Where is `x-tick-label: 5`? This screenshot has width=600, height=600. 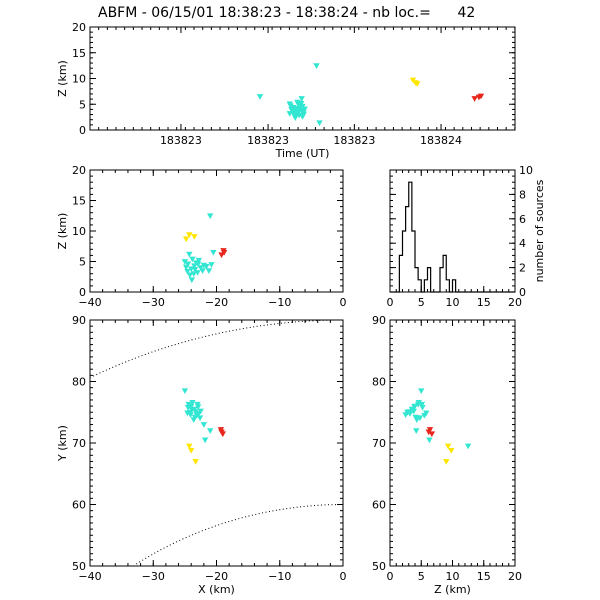 x-tick-label: 5 is located at coordinates (421, 302).